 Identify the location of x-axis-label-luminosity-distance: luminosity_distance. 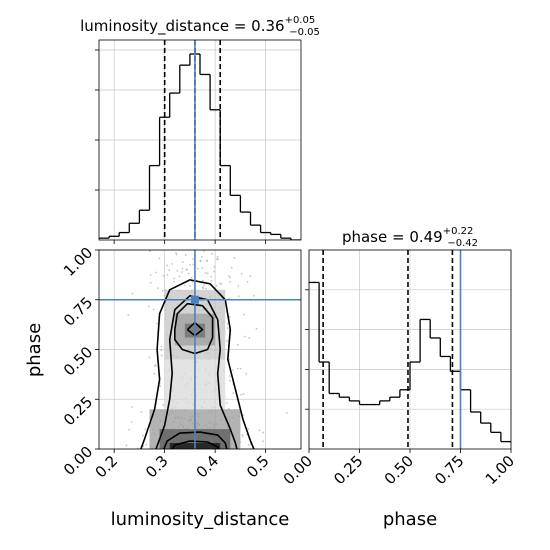
(200, 519).